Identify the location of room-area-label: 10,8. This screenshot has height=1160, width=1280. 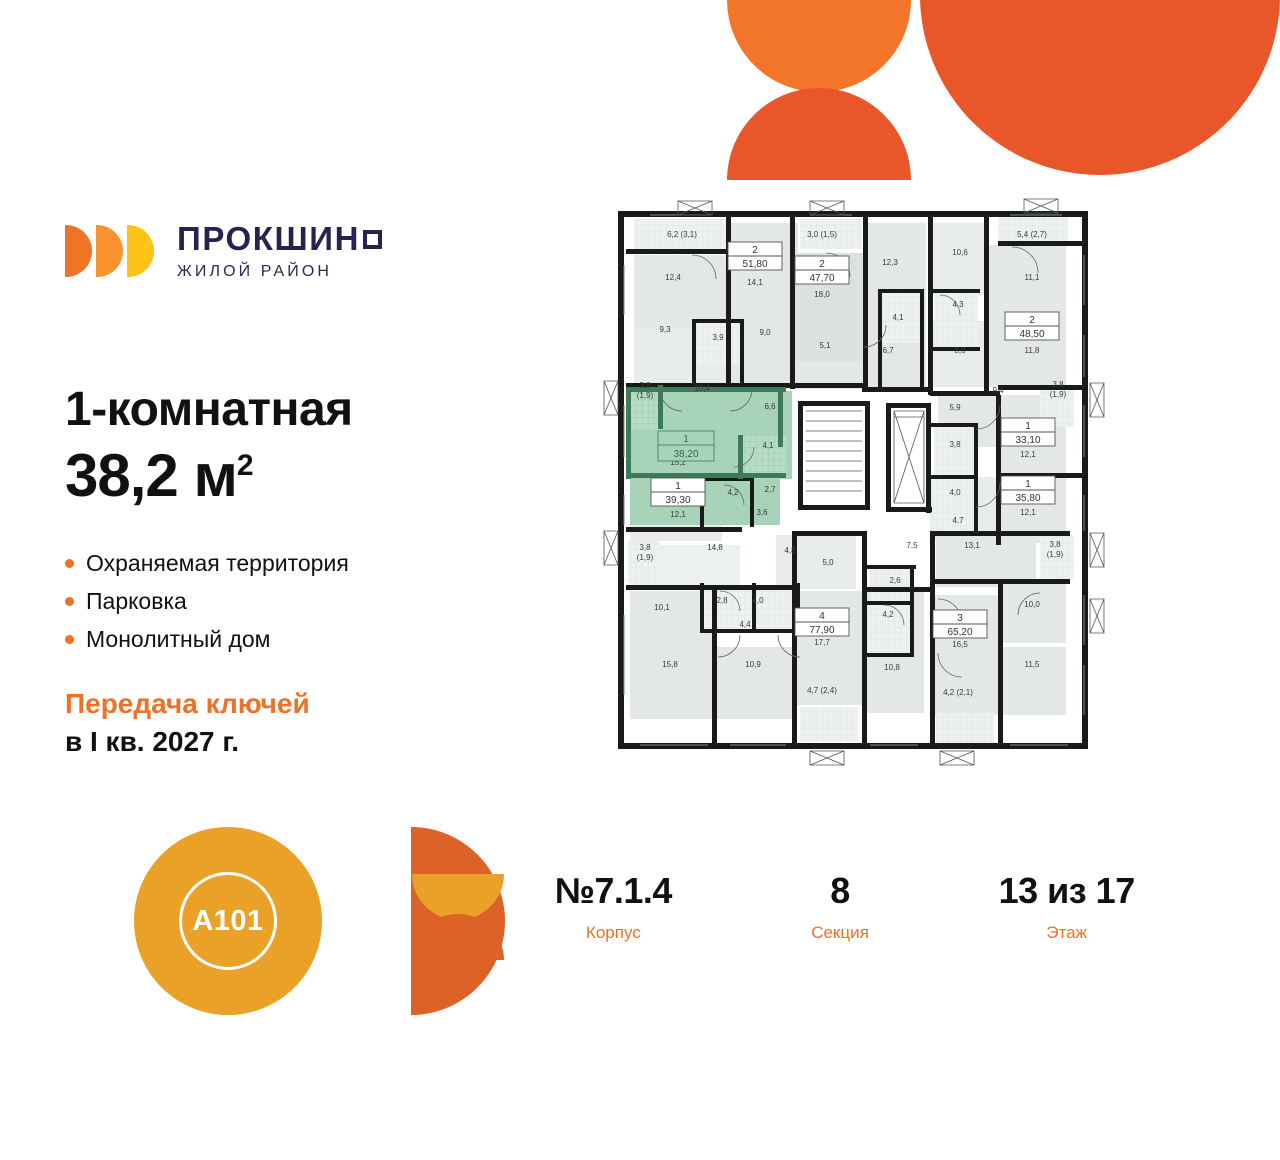
(892, 667).